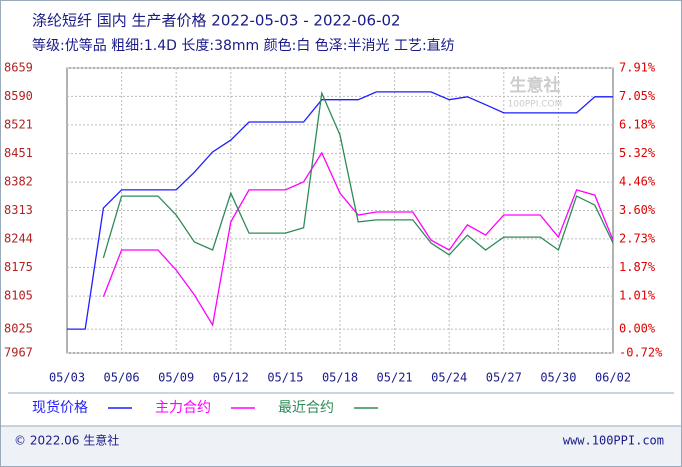 This screenshot has width=682, height=467. Describe the element at coordinates (637, 96) in the screenshot. I see `y2-tick-label: 7.05%` at that location.